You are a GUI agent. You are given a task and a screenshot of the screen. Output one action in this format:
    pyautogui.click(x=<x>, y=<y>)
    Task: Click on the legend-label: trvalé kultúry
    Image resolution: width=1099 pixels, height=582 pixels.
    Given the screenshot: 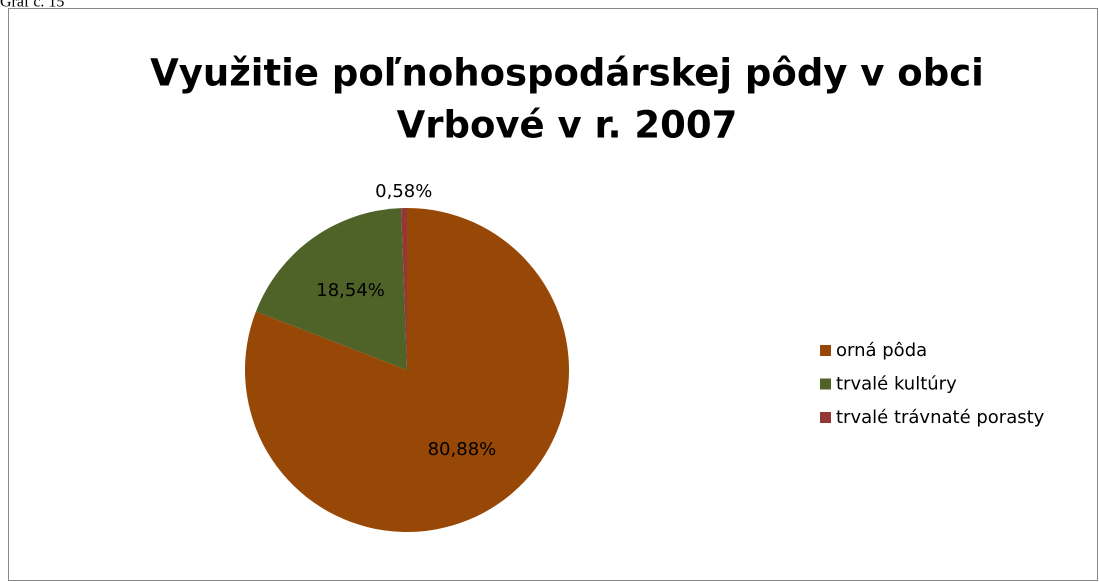 What is the action you would take?
    pyautogui.click(x=896, y=384)
    